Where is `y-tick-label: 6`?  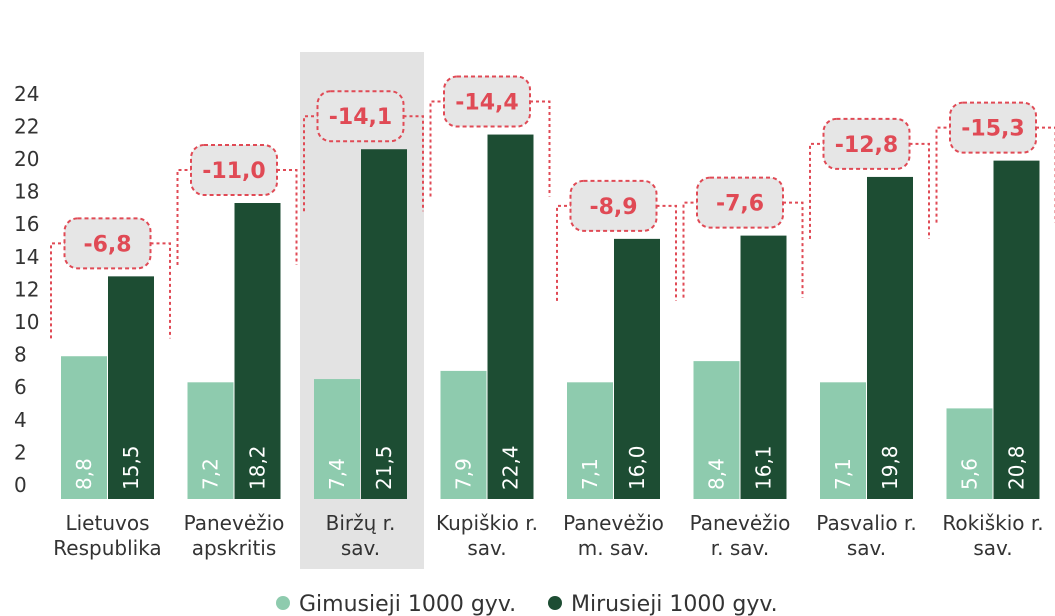
y-tick-label: 6 is located at coordinates (20, 387).